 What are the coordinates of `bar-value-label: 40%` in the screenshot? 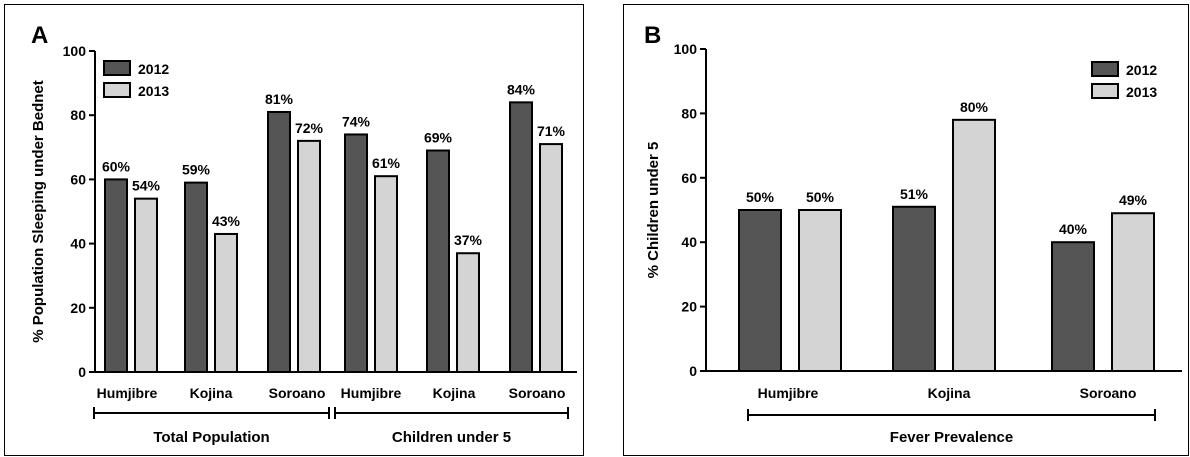 It's located at (1073, 229).